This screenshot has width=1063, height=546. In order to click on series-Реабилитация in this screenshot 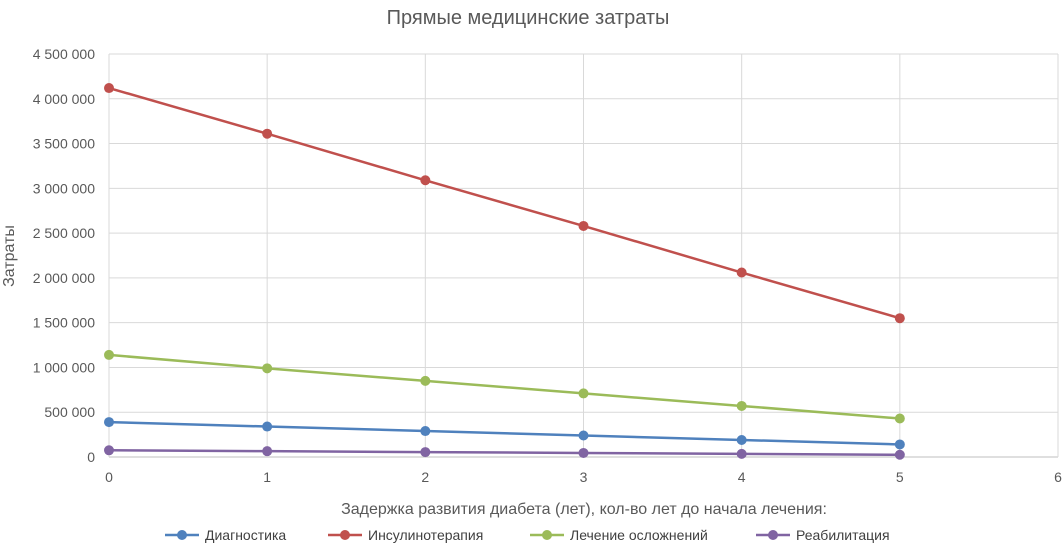, I will do `click(504, 452)`.